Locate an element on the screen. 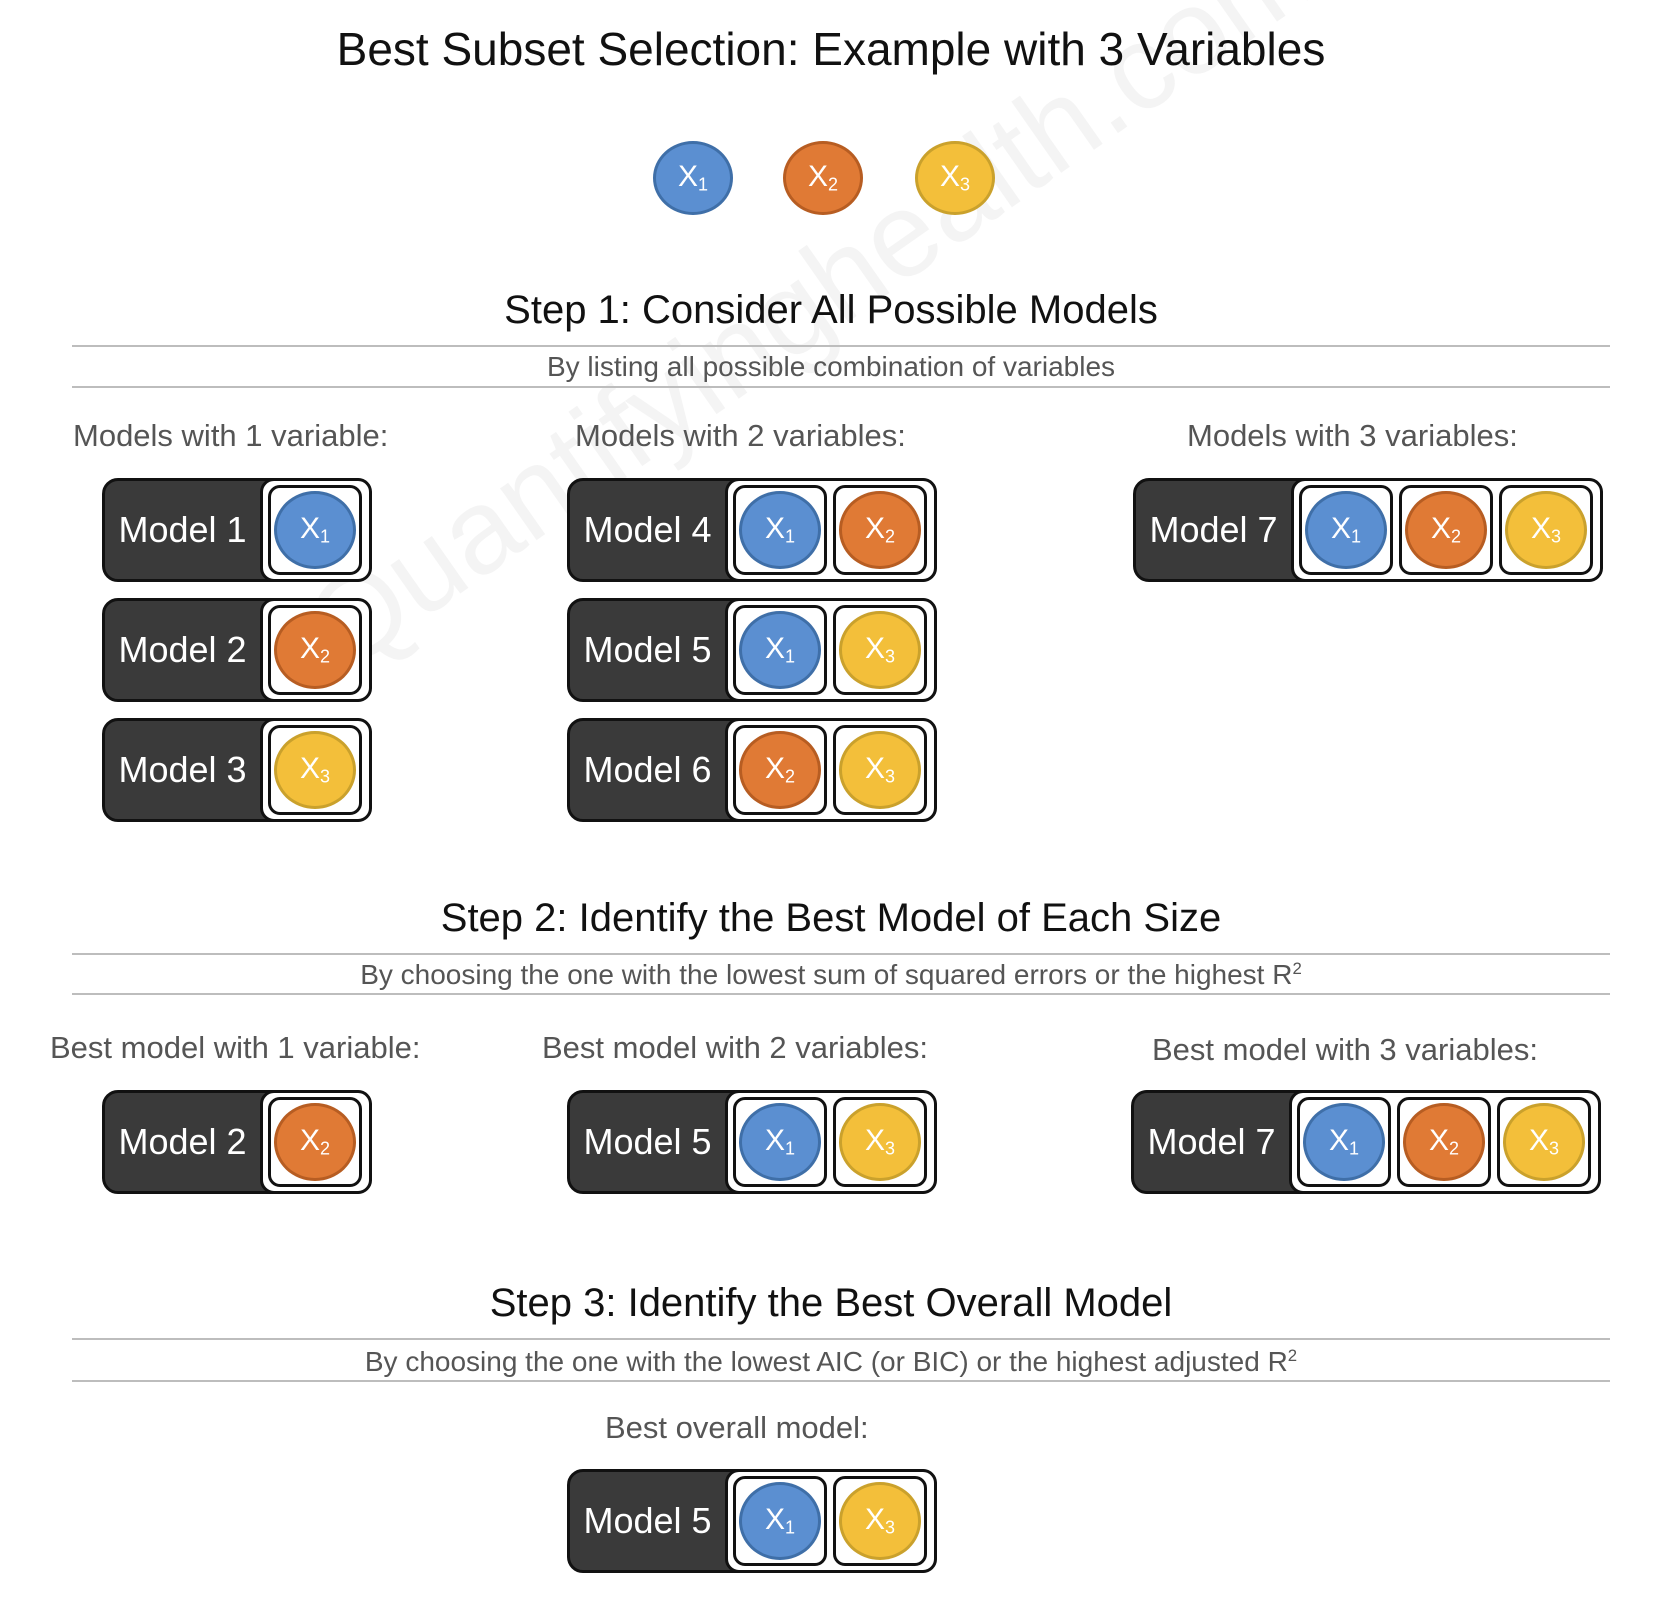  model-label: Model 7 is located at coordinates (1213, 529).